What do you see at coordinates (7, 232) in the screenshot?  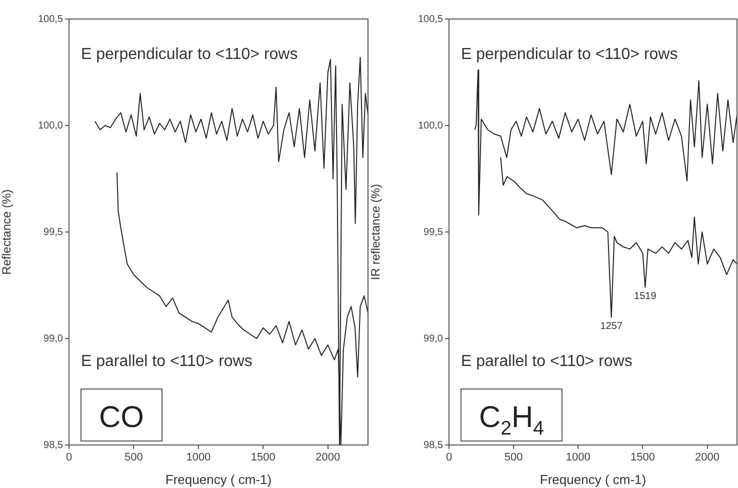 I see `y-axis-title: Reflectance (%)` at bounding box center [7, 232].